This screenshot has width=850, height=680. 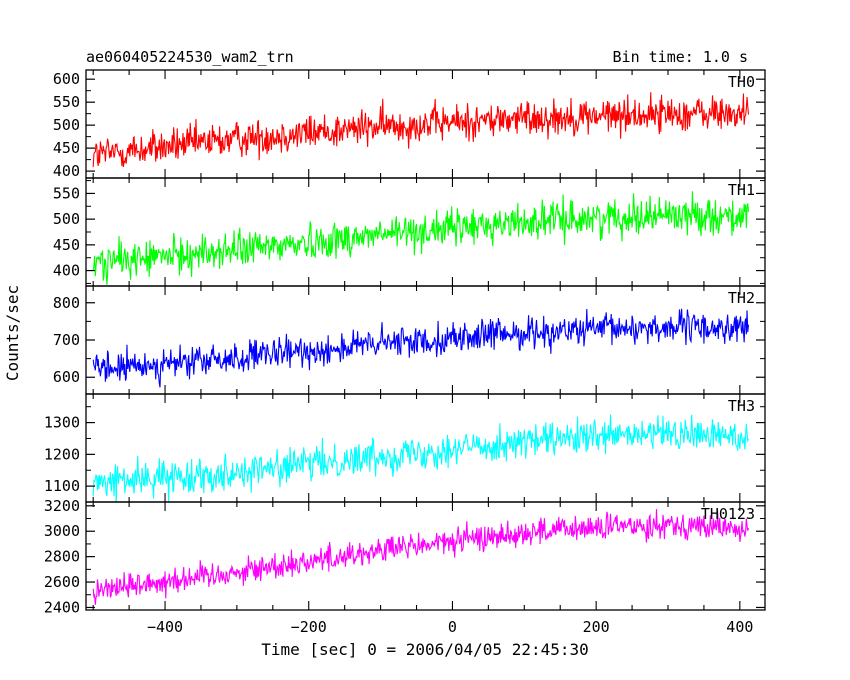 What do you see at coordinates (62, 423) in the screenshot?
I see `y-tick-label: 1300` at bounding box center [62, 423].